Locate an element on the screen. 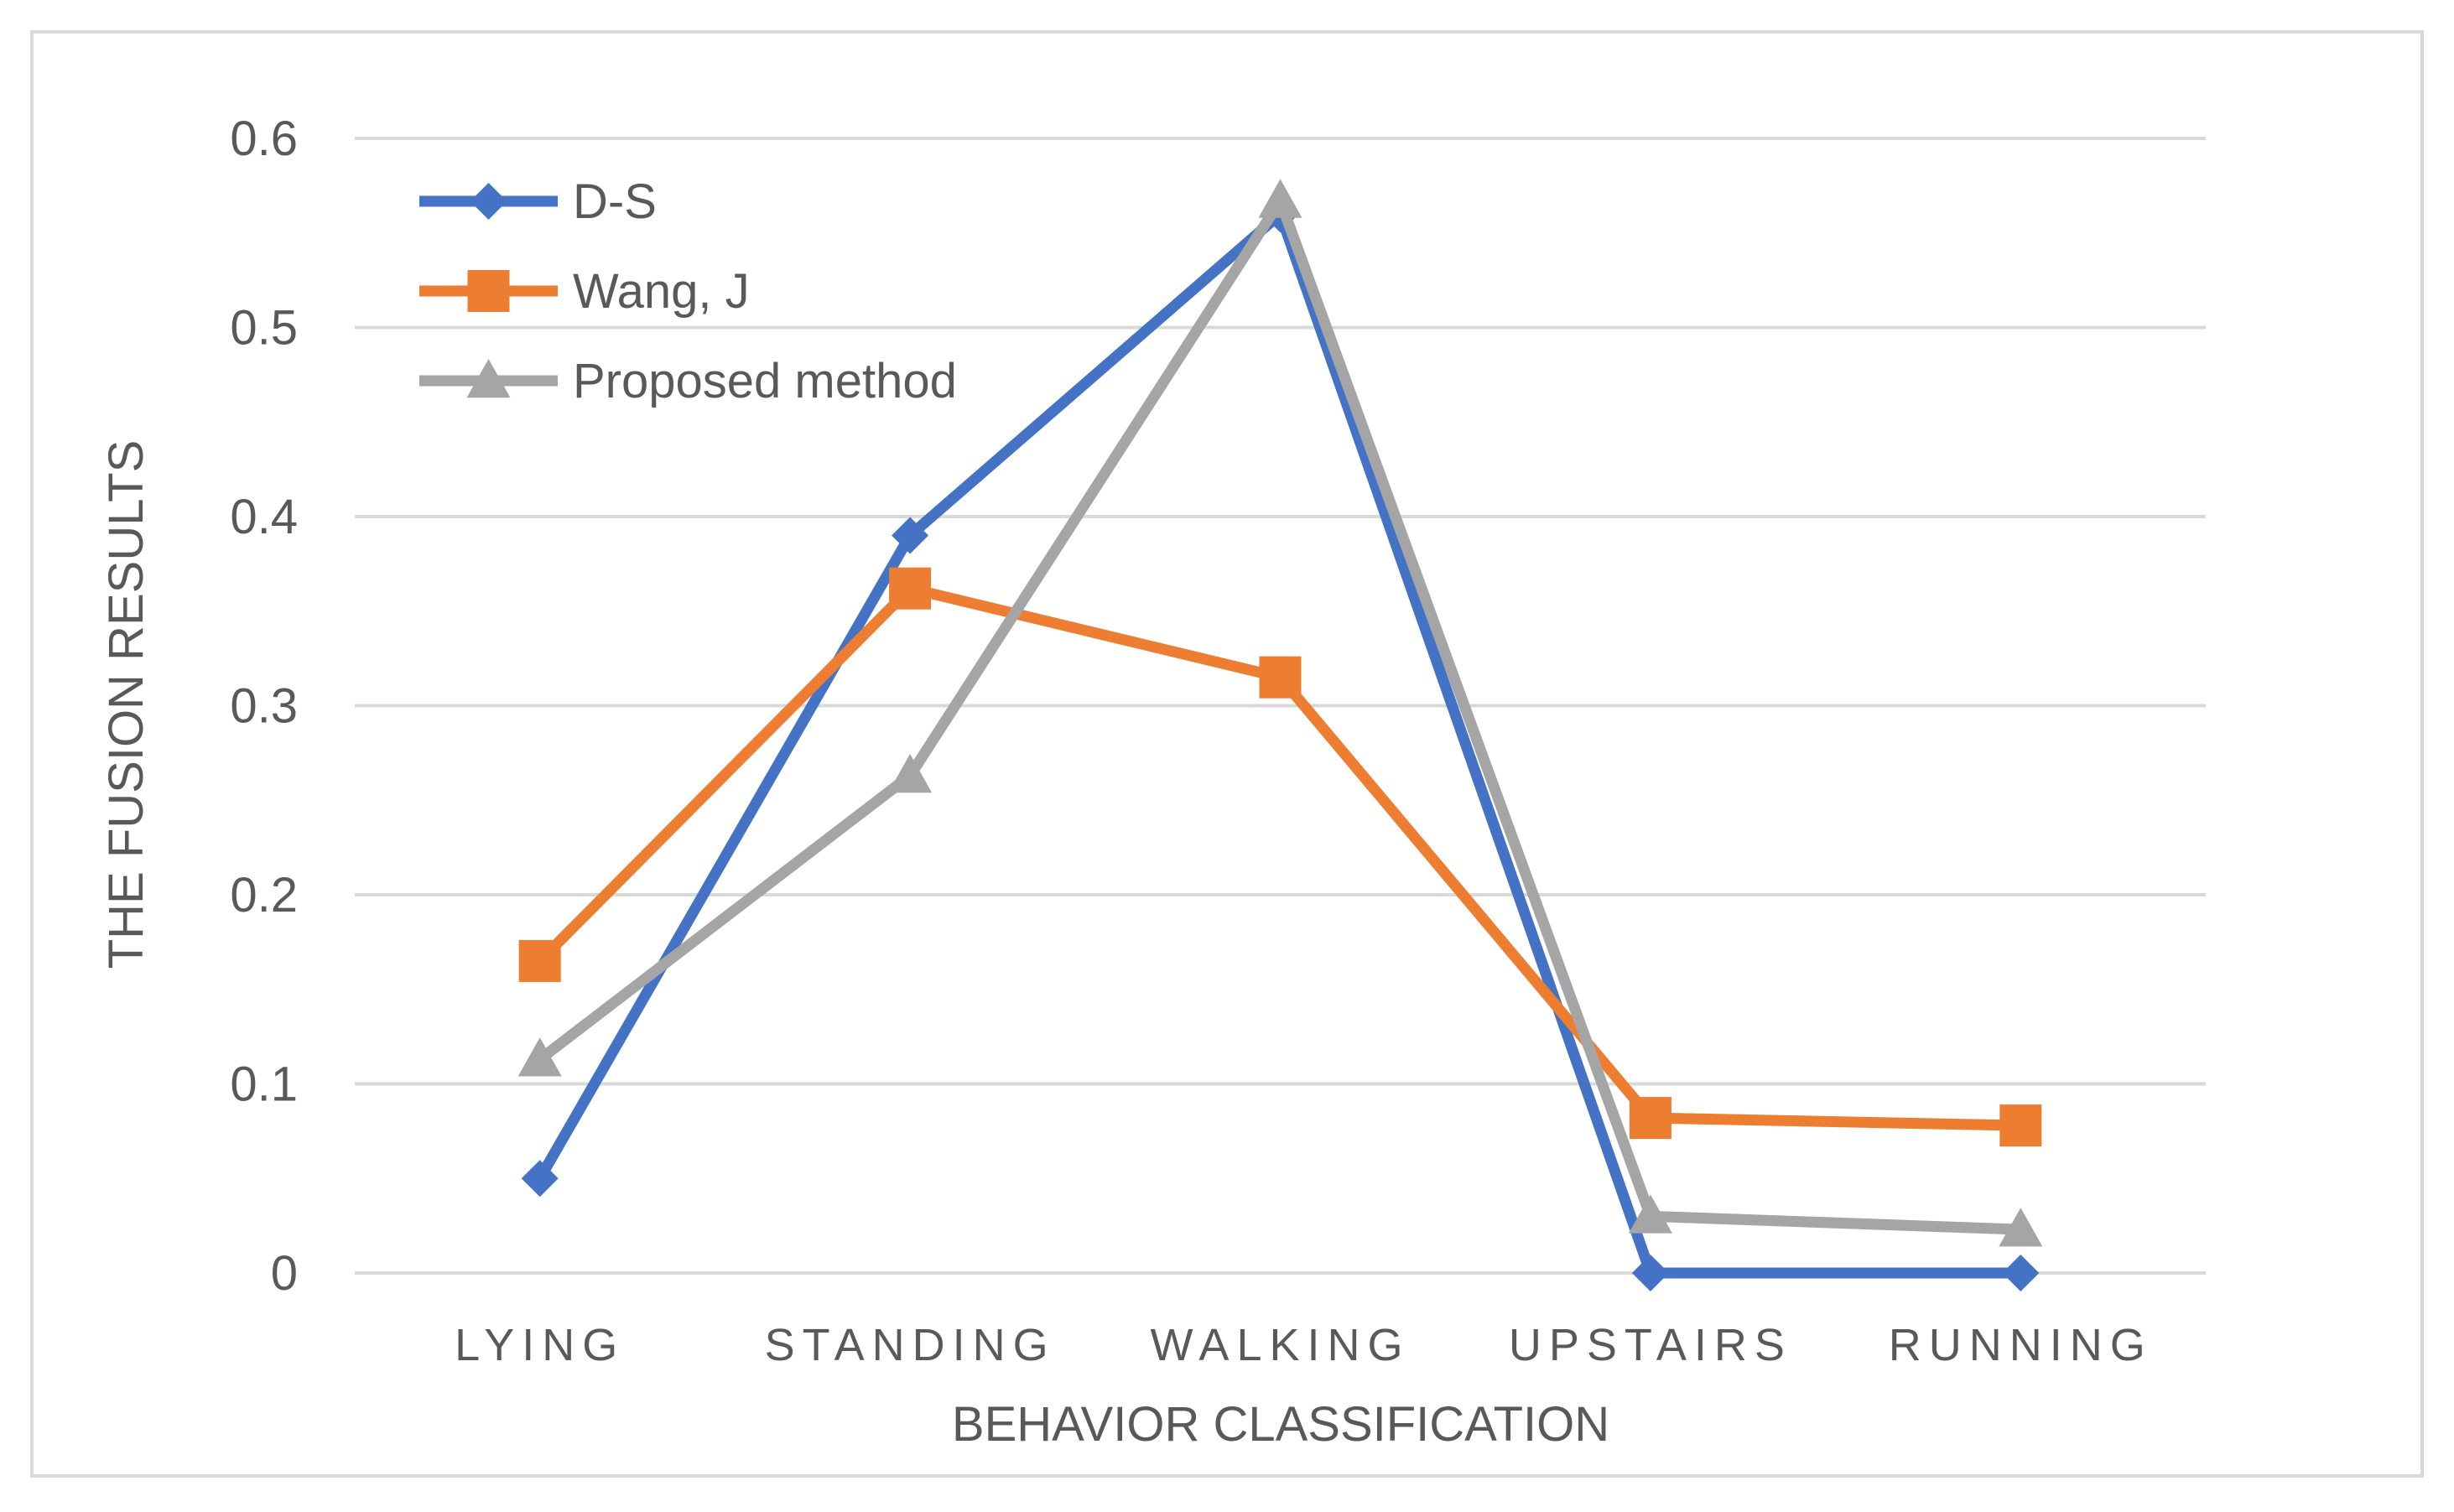  legend-item: Proposed method is located at coordinates (688, 381).